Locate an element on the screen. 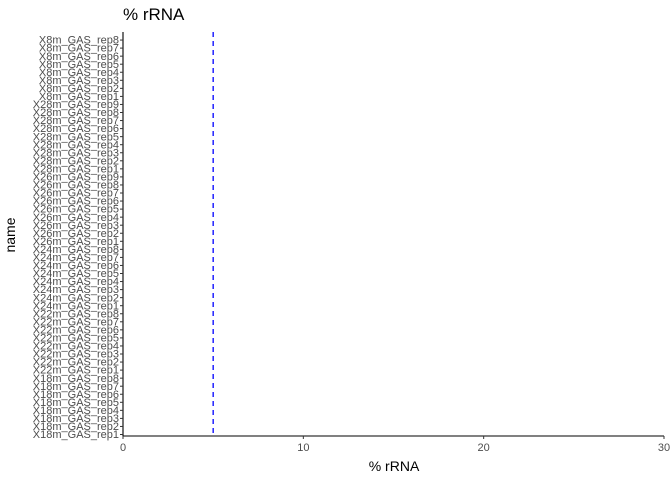 This screenshot has width=672, height=480. y-tick-label: X22m_GAS_rep7 is located at coordinates (76, 322).